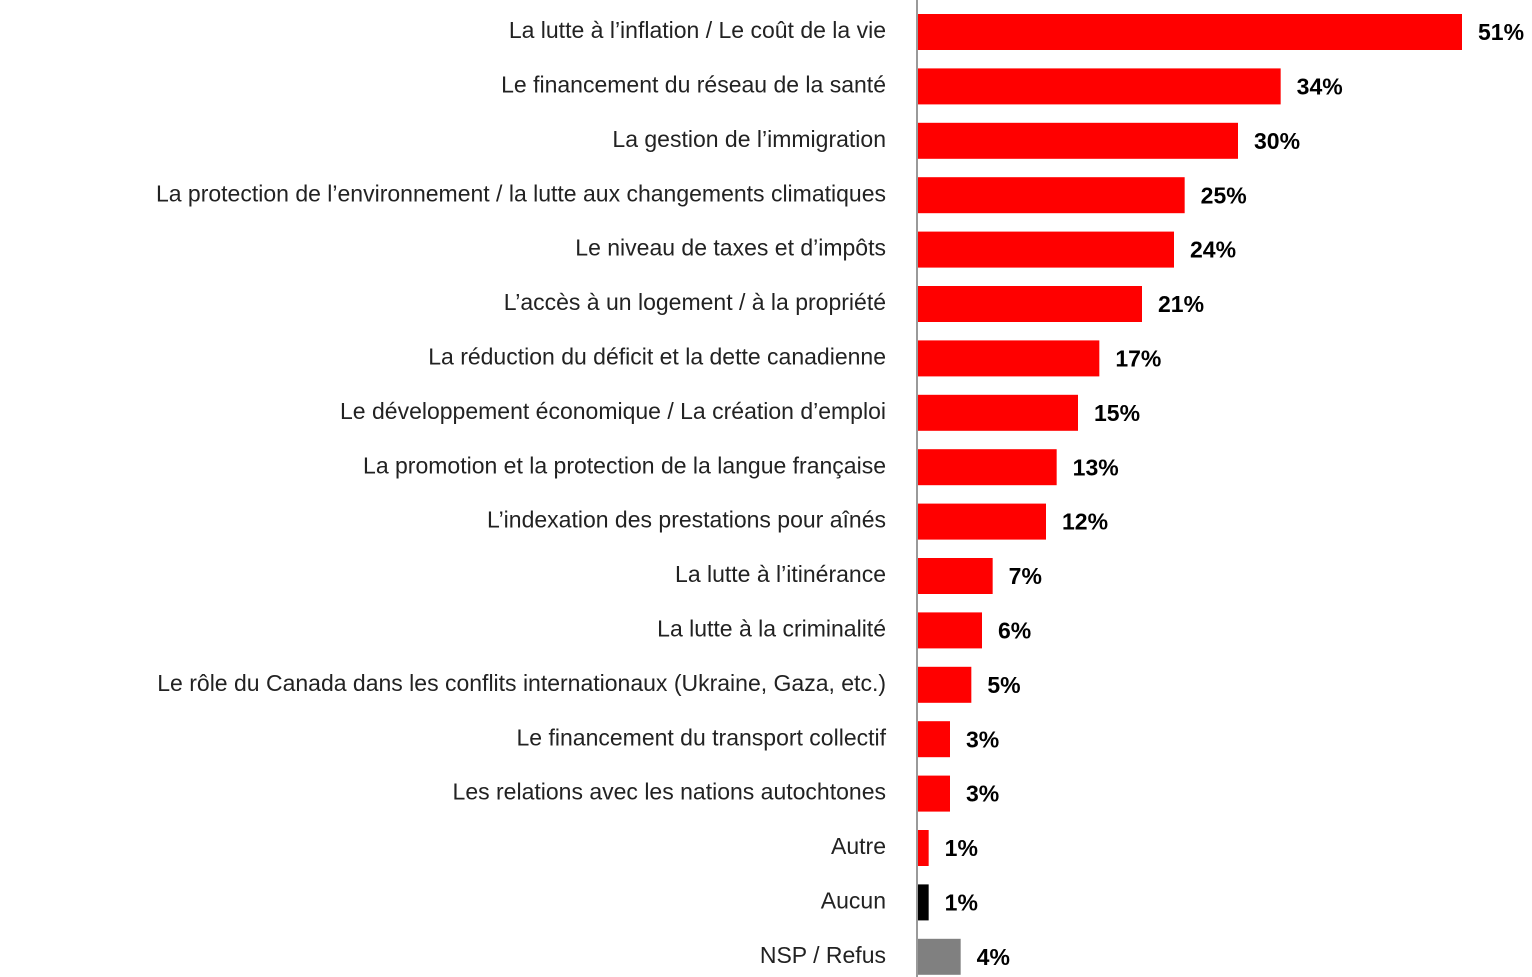 This screenshot has height=977, width=1532. What do you see at coordinates (858, 846) in the screenshot?
I see `category-label: Autre` at bounding box center [858, 846].